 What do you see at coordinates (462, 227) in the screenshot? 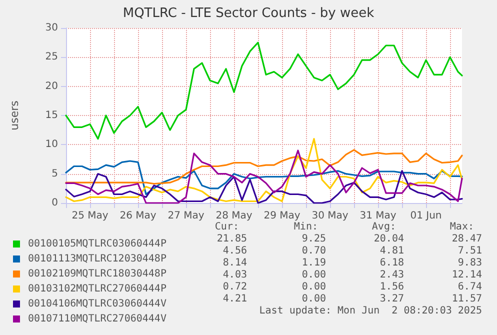
I see `text: Max:` at bounding box center [462, 227].